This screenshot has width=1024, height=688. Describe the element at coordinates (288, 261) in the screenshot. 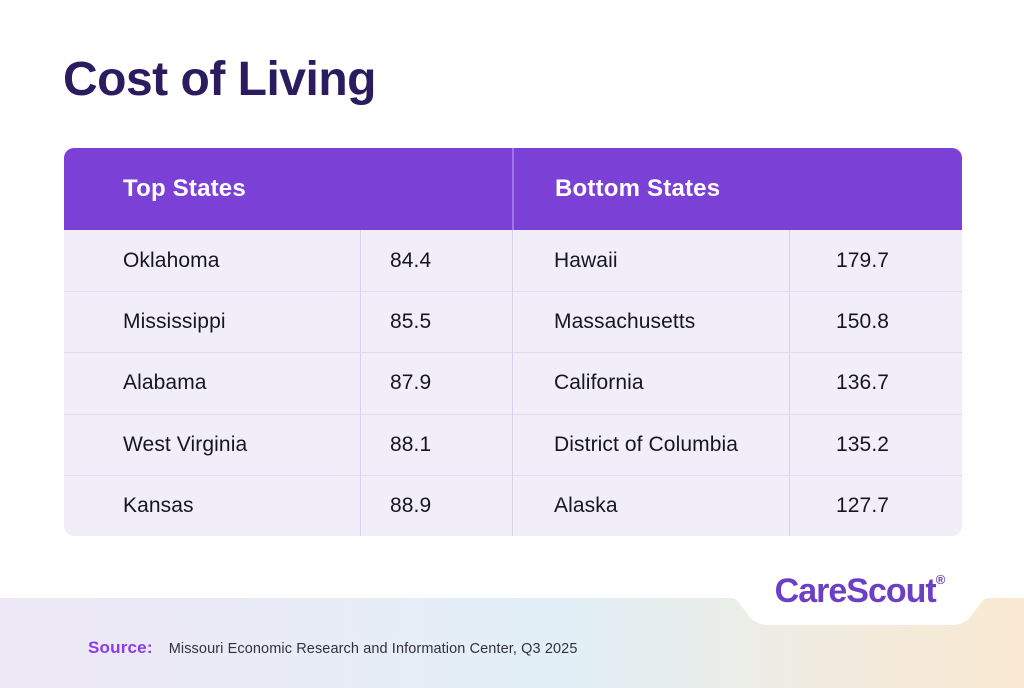

I see `table-row: Oklahoma 84.4` at that location.